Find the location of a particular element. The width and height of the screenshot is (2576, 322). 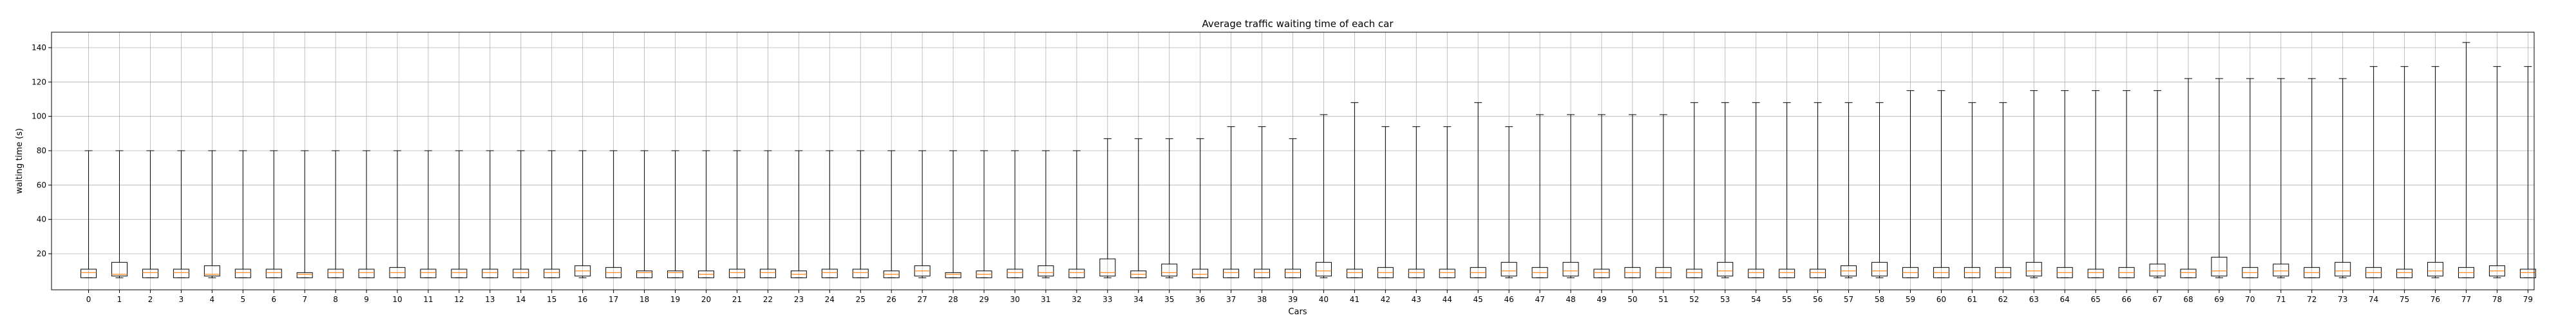

x-tick-label: 36 is located at coordinates (1200, 299).